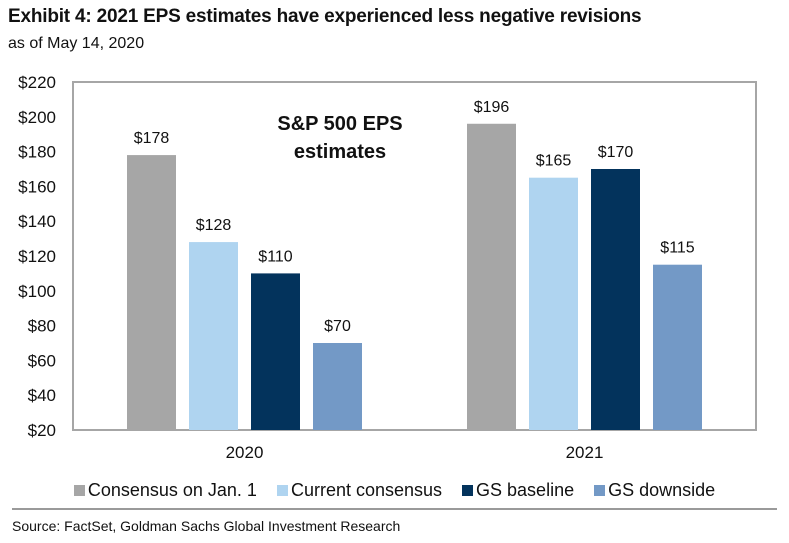 The image size is (789, 543). What do you see at coordinates (37, 152) in the screenshot?
I see `y-tick-label: $180` at bounding box center [37, 152].